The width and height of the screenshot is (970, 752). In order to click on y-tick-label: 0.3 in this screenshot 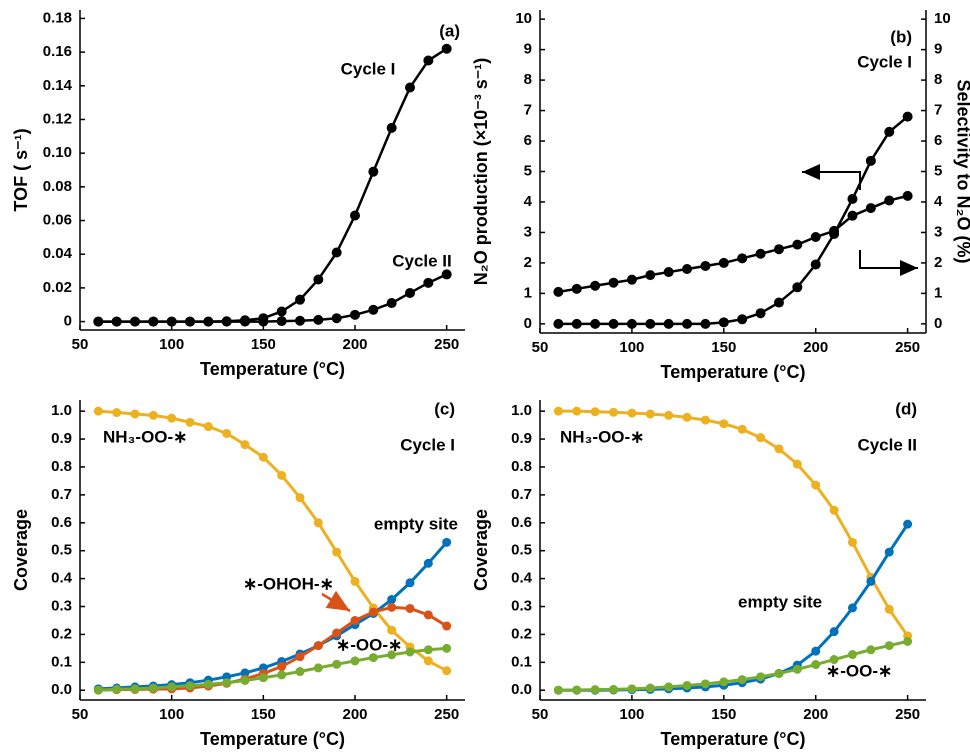, I will do `click(521, 605)`.